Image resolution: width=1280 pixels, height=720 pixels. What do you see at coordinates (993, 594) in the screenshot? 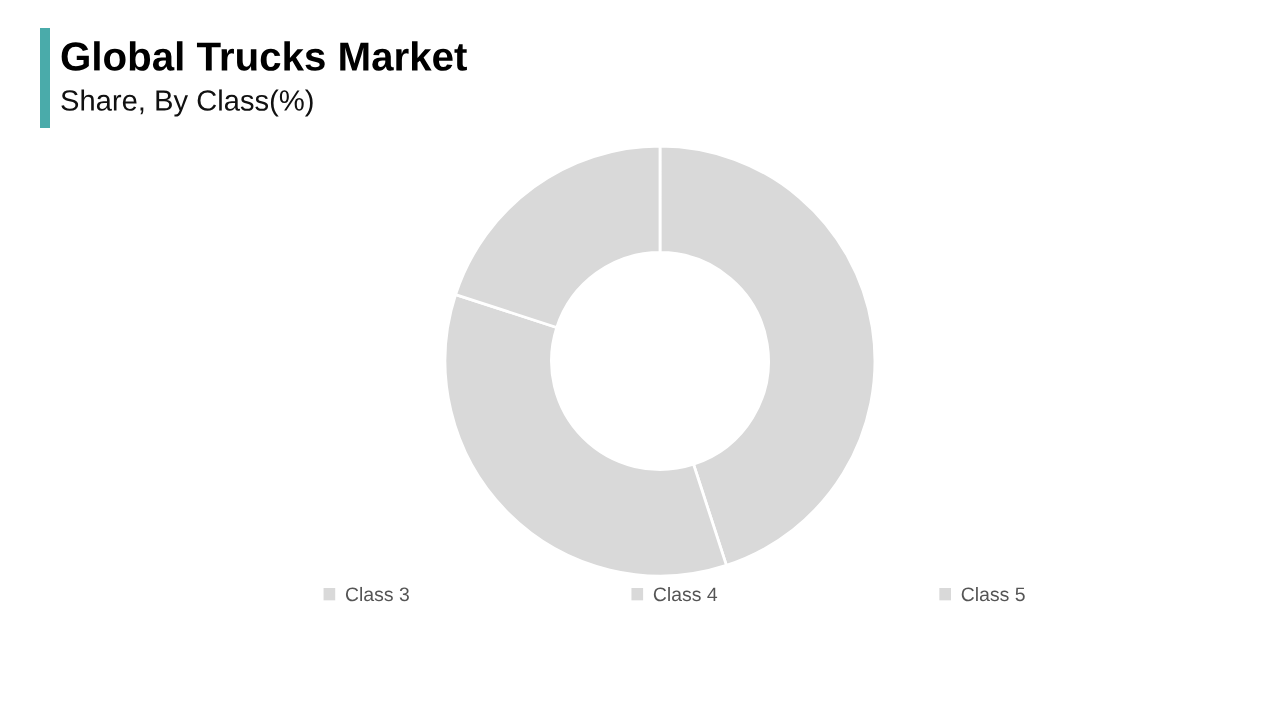
I see `legend-label: Class 5` at bounding box center [993, 594].